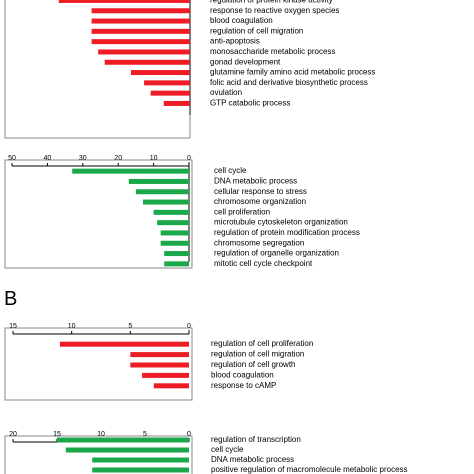 This screenshot has height=474, width=474. What do you see at coordinates (276, 253) in the screenshot?
I see `category-label: regulation of organelle organization` at bounding box center [276, 253].